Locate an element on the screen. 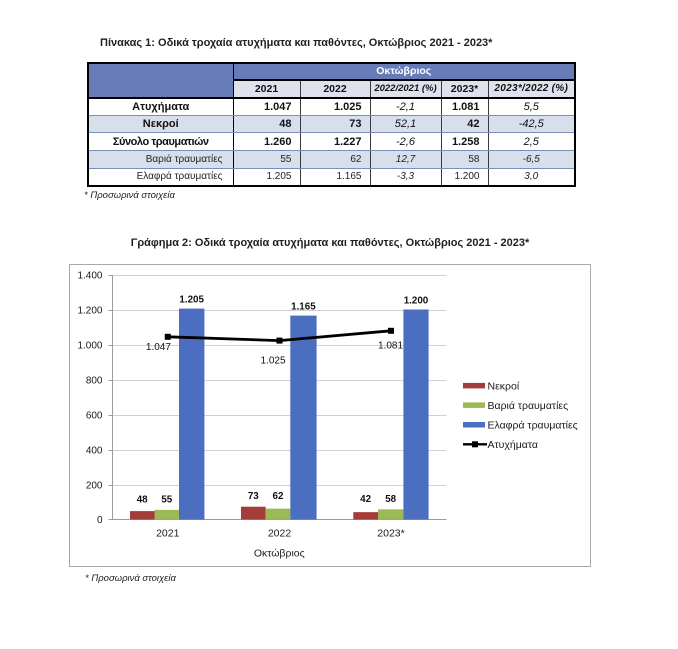  svg-text: 1.400 is located at coordinates (89, 276).